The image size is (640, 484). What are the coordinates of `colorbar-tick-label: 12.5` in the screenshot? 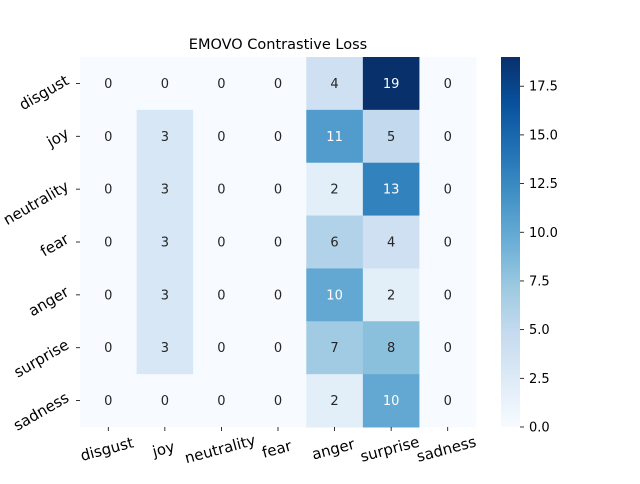 It's located at (543, 184).